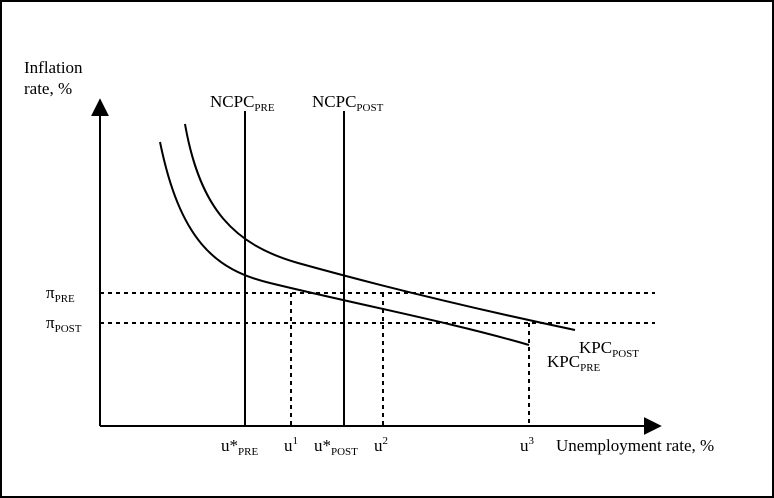 This screenshot has width=774, height=498. What do you see at coordinates (574, 363) in the screenshot?
I see `kpc-pre-label: KPCPRE` at bounding box center [574, 363].